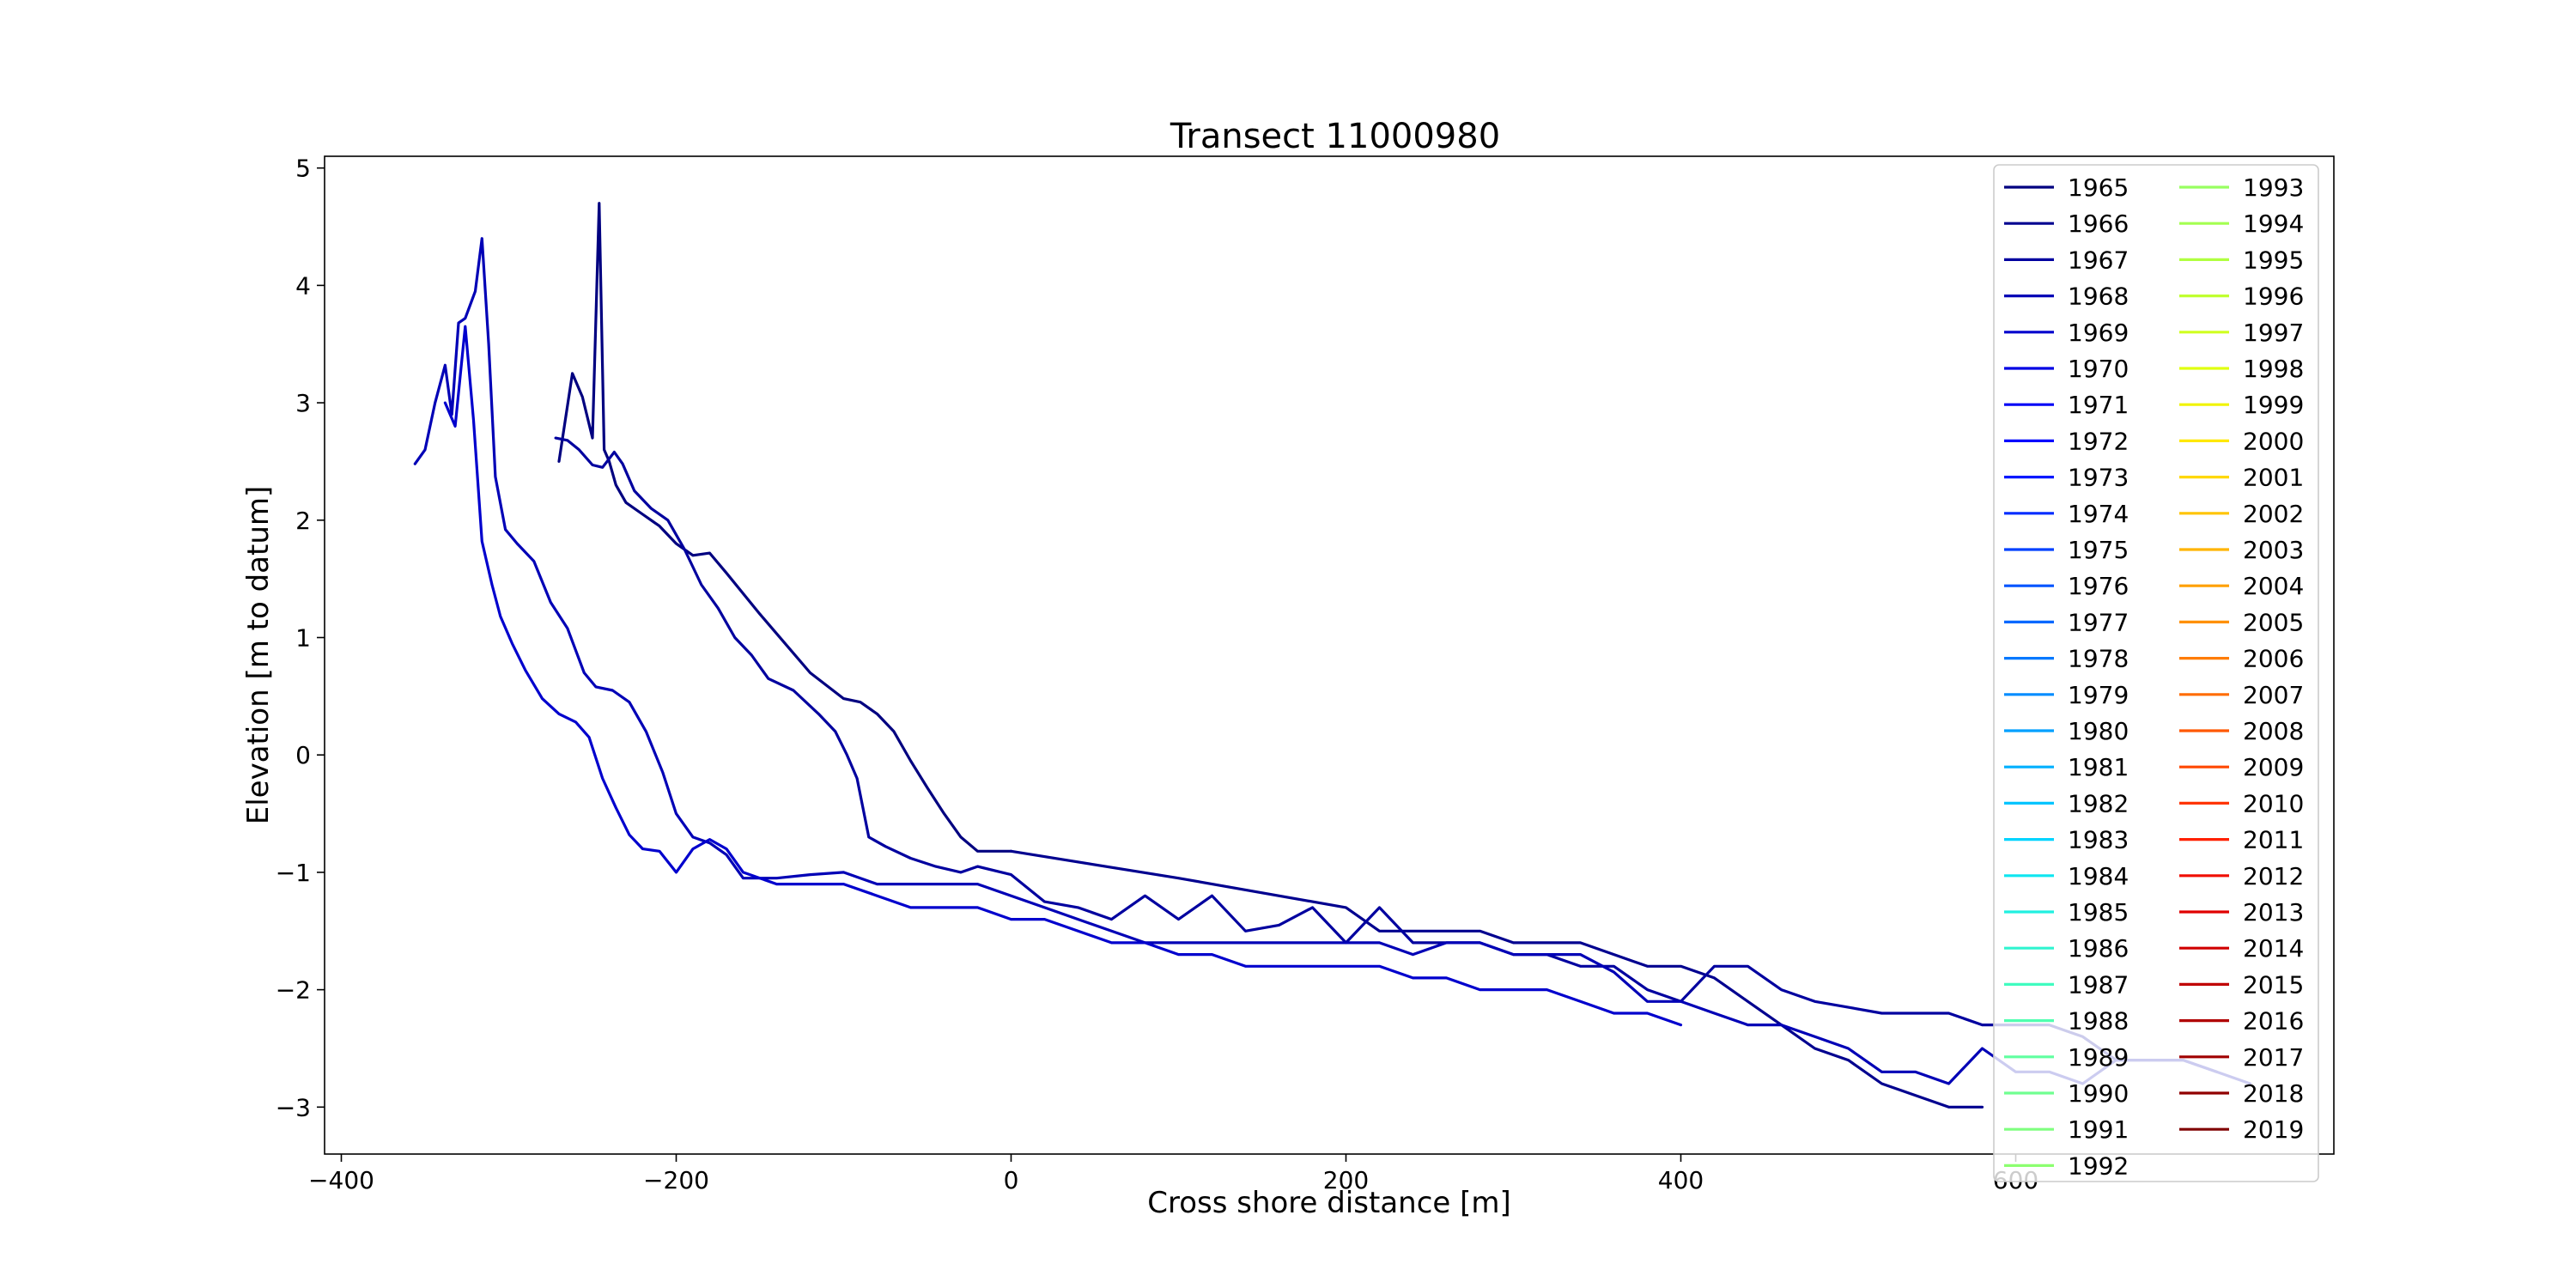  What do you see at coordinates (2273, 586) in the screenshot?
I see `legend-label: 2004` at bounding box center [2273, 586].